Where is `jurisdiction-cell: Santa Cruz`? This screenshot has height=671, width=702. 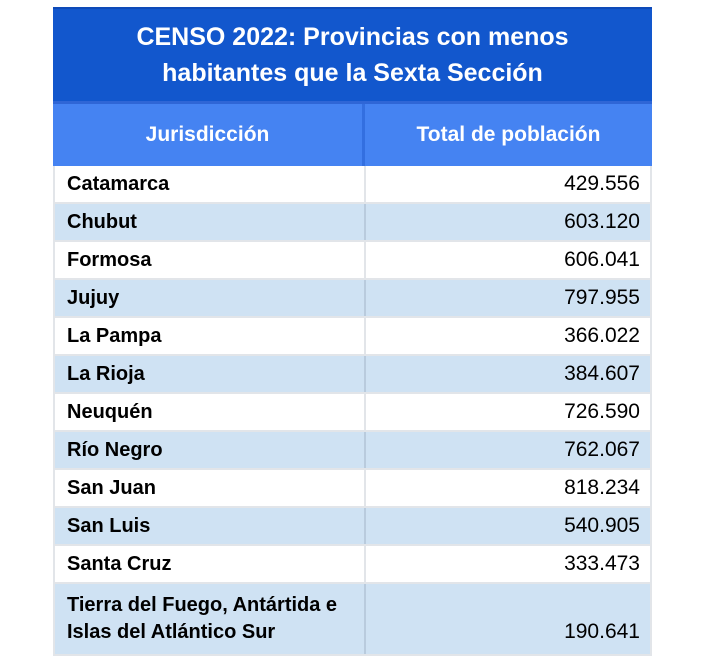 jurisdiction-cell: Santa Cruz is located at coordinates (119, 563).